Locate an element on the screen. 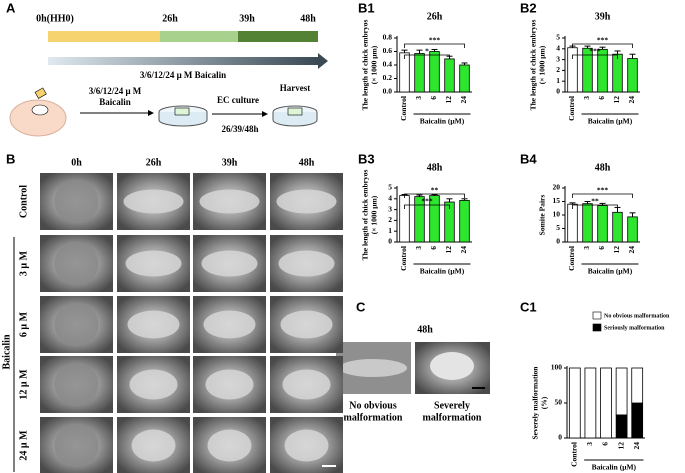 This screenshot has width=685, height=473. legend-label: Seriously malformation is located at coordinates (634, 328).